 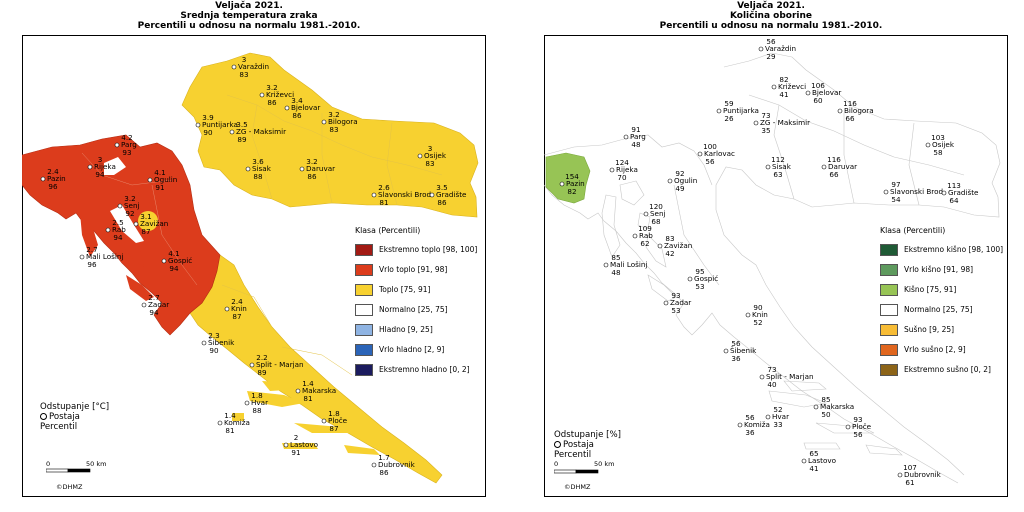 I want to click on station-percentile: 36, so click(x=750, y=432).